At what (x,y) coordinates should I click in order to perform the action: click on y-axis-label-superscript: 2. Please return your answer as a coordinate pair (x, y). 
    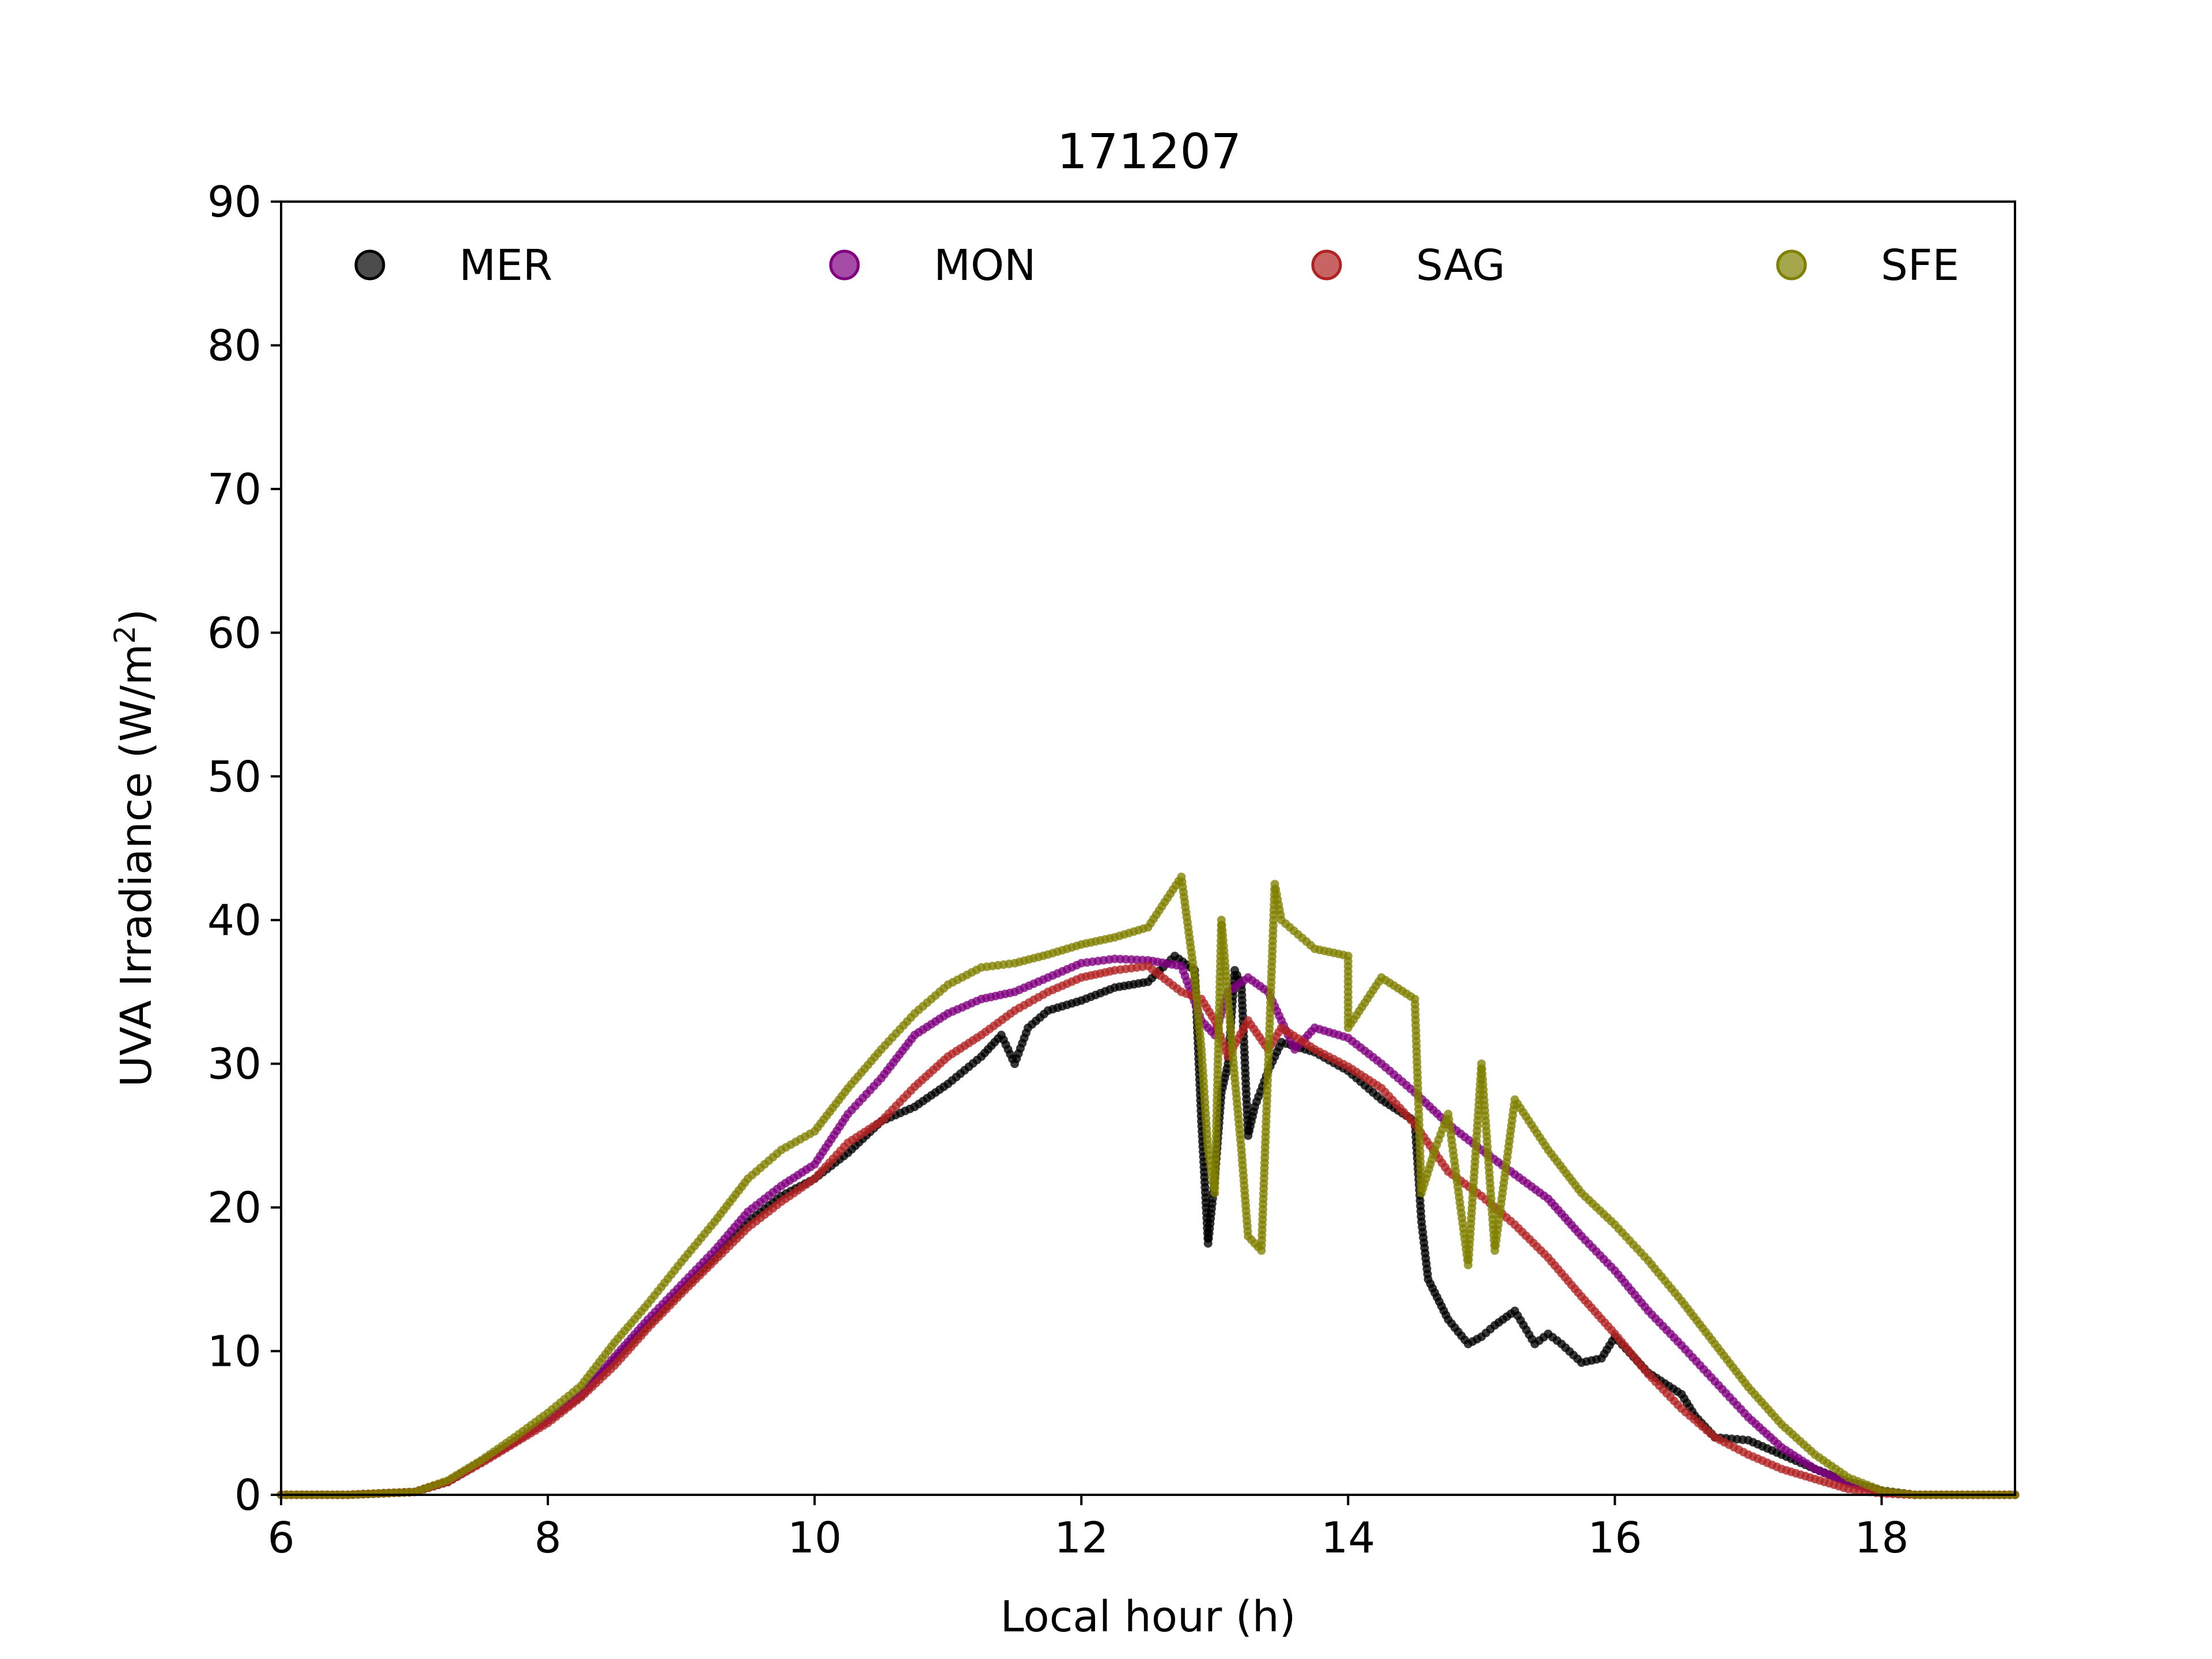
    Looking at the image, I should click on (125, 635).